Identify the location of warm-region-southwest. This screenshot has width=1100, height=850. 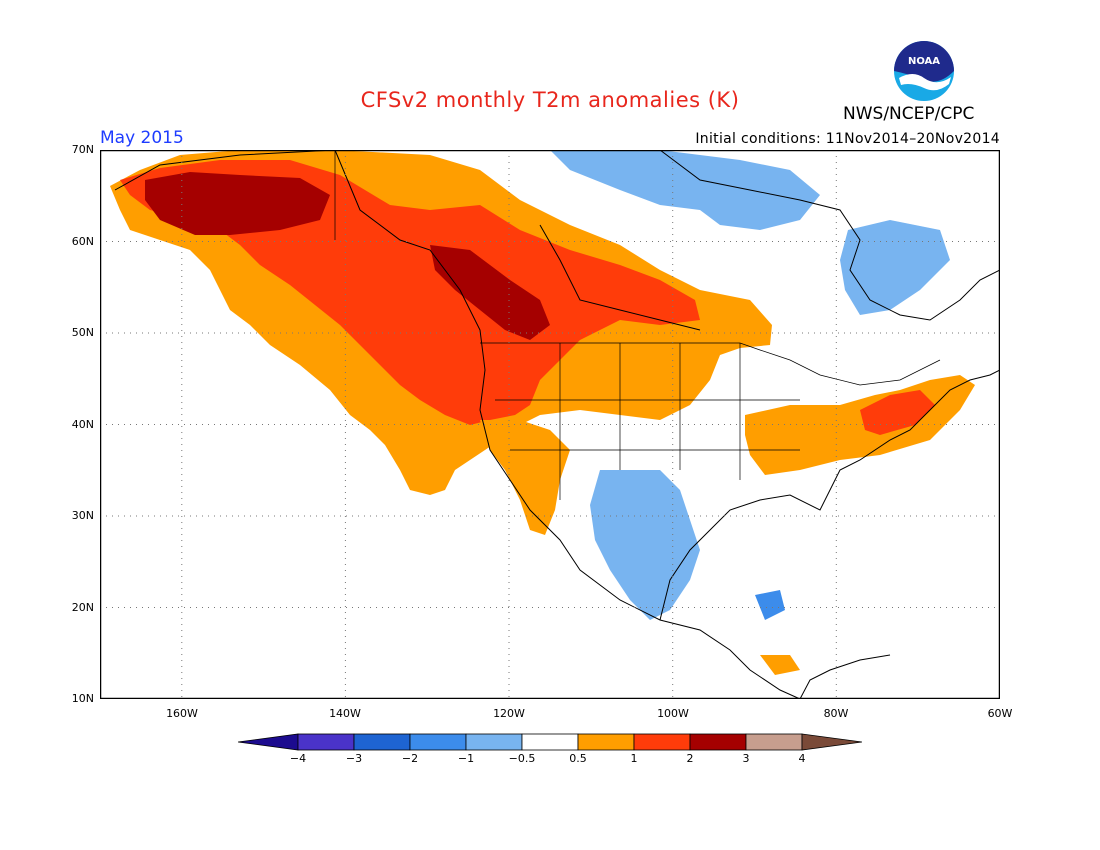
(525, 477).